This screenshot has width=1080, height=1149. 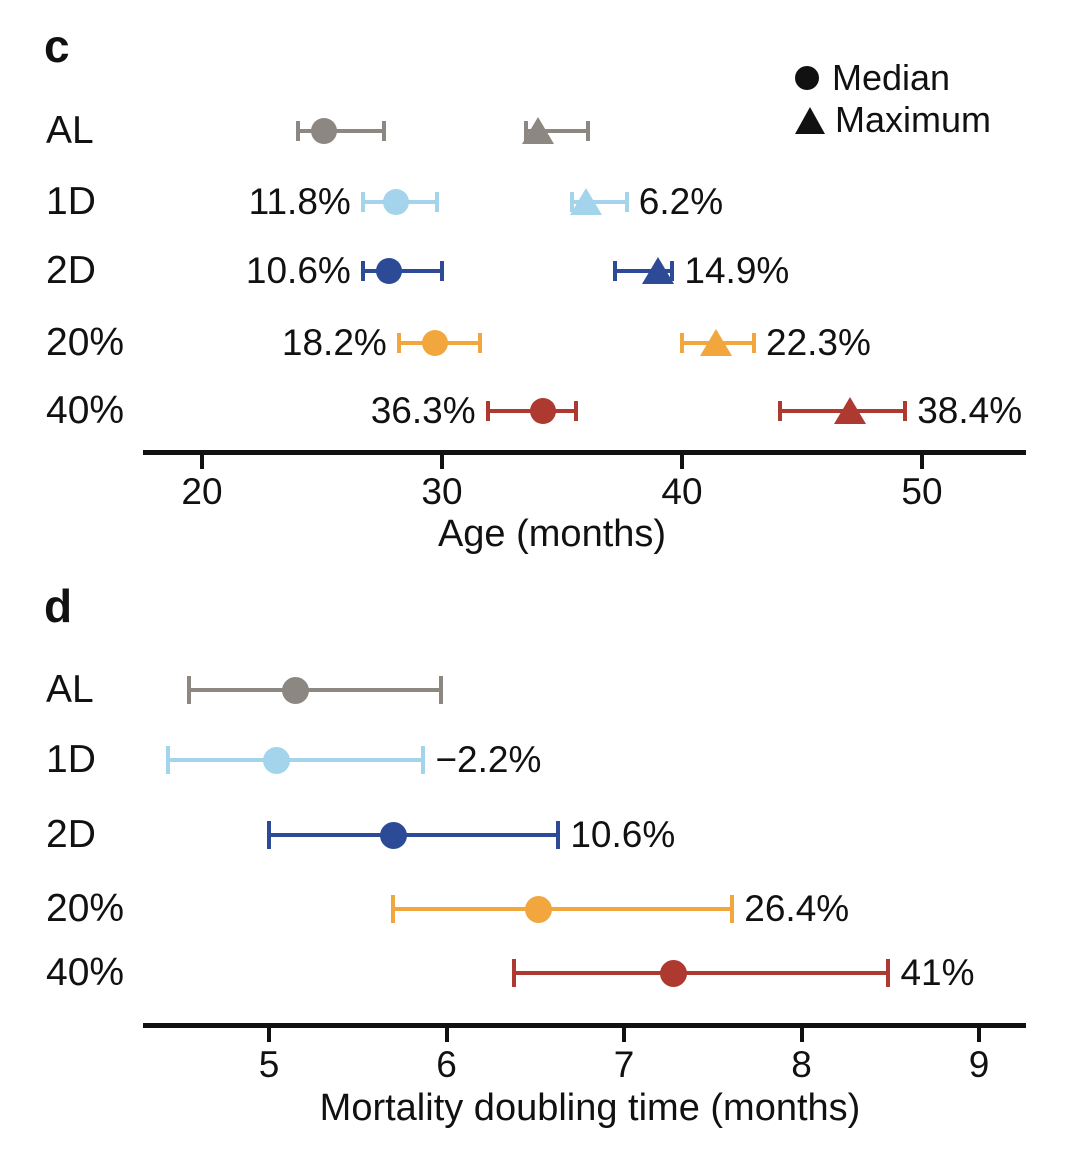 I want to click on x-axis-tick-label: 6, so click(x=446, y=1064).